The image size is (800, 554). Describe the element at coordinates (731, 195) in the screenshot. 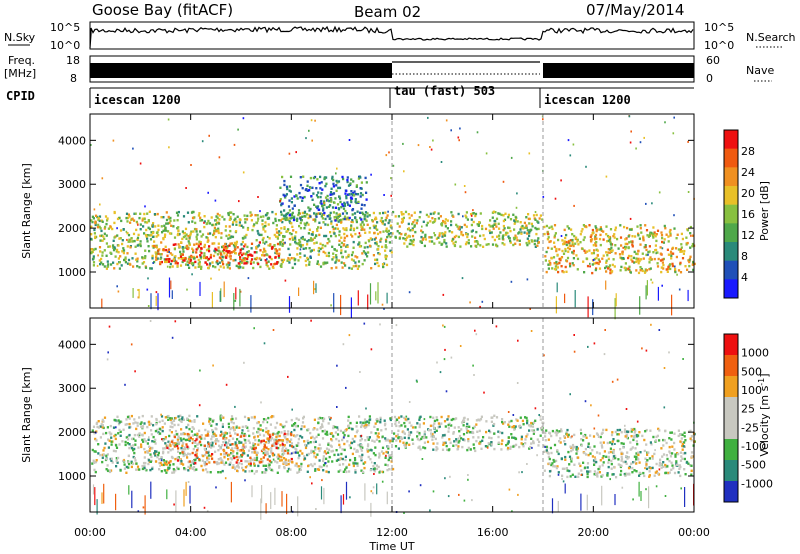

I see `power-colorbar-segment` at that location.